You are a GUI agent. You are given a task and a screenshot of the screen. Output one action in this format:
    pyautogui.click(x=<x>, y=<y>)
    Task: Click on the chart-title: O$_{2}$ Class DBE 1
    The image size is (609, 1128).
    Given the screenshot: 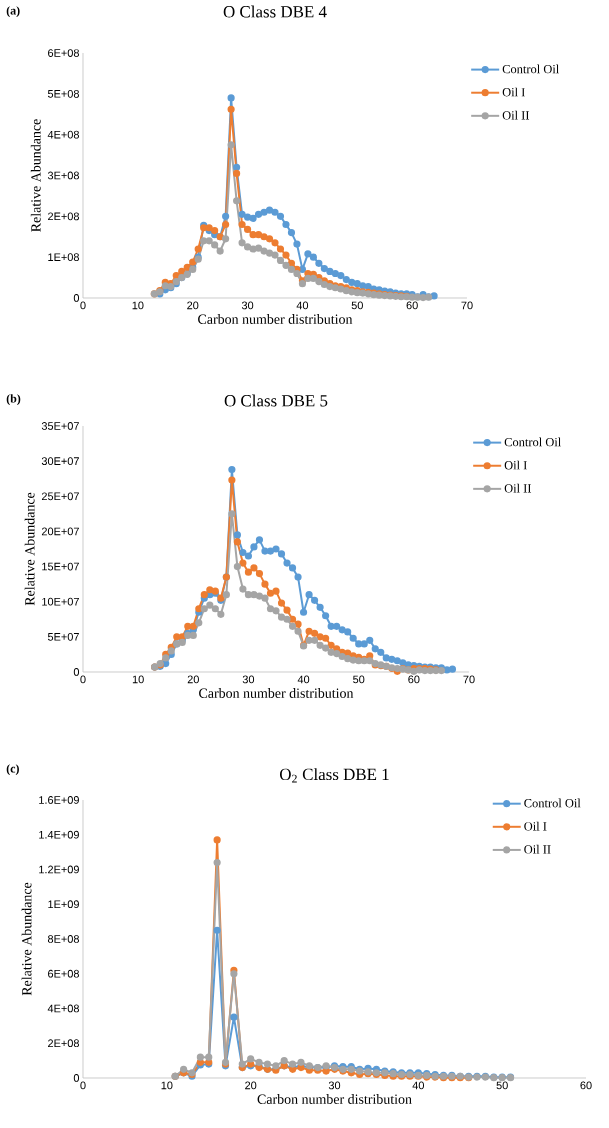 What is the action you would take?
    pyautogui.click(x=334, y=775)
    